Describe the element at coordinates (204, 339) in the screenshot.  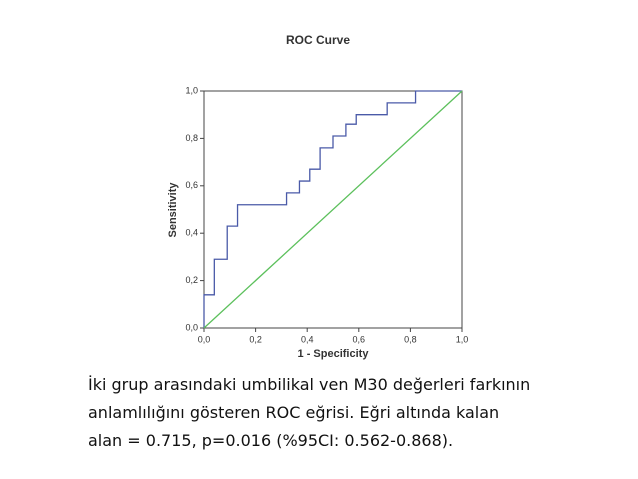
I see `x-tick-label: 0,0` at that location.